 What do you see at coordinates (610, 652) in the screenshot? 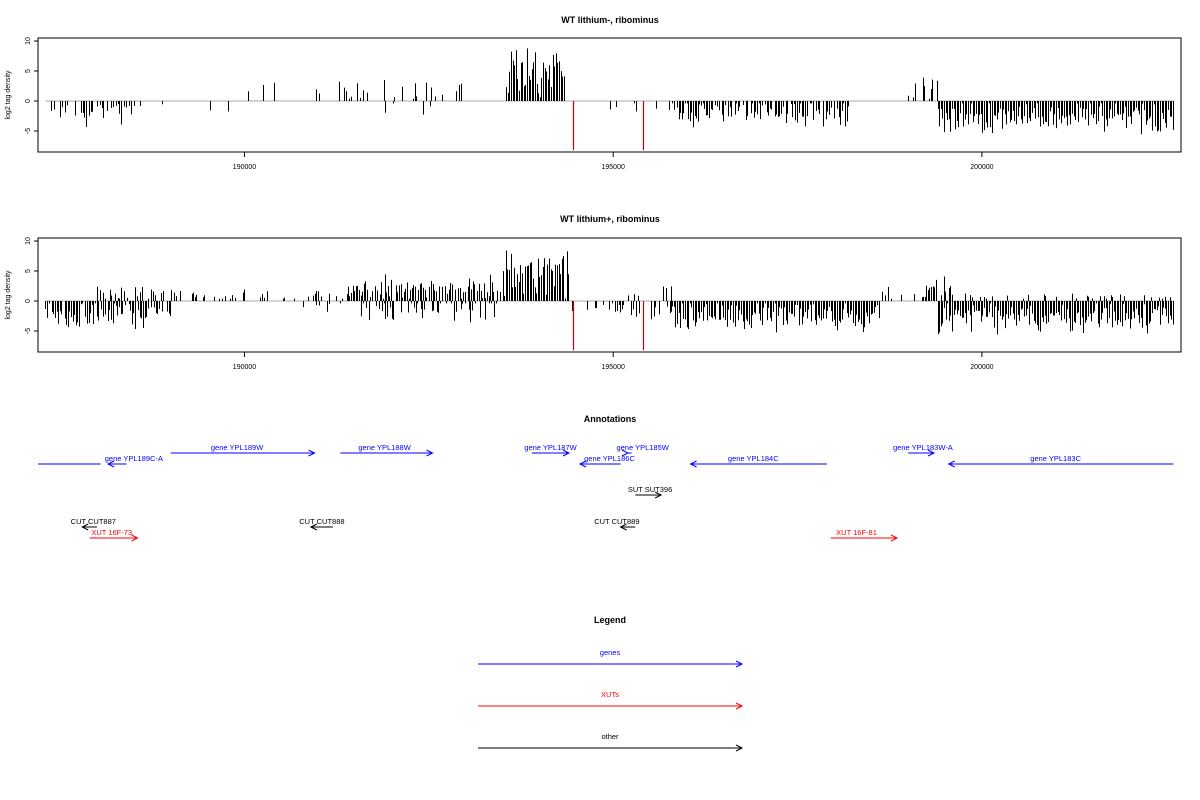
I see `legend-item-label: genes` at bounding box center [610, 652].